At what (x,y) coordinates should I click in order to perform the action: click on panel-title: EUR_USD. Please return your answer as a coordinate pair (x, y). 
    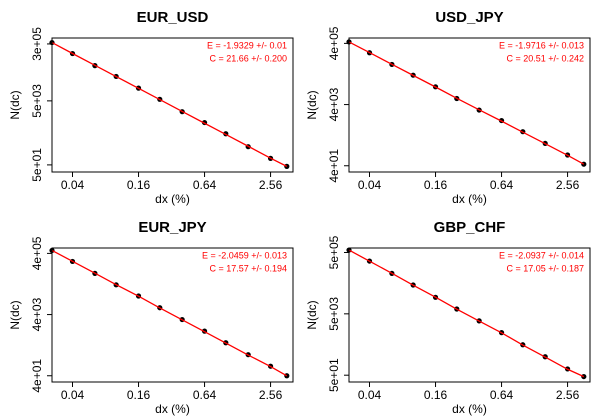
    Looking at the image, I should click on (173, 17).